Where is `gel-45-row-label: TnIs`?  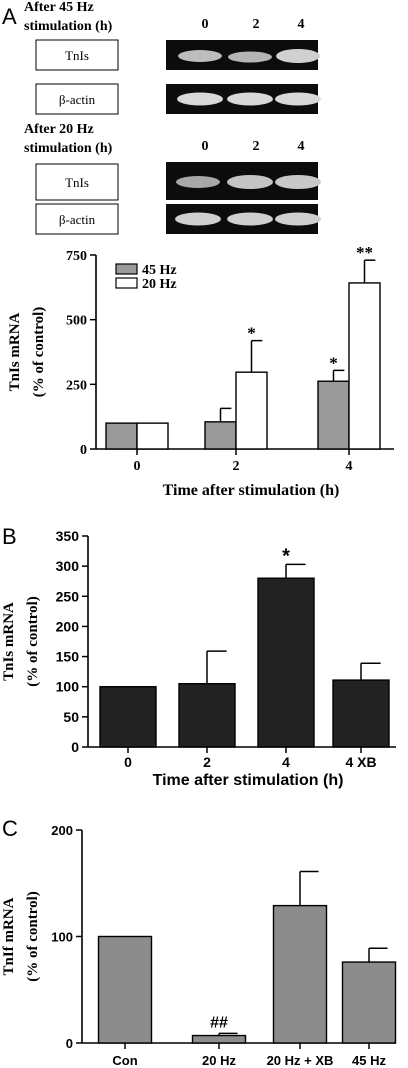
gel-45-row-label: TnIs is located at coordinates (77, 55).